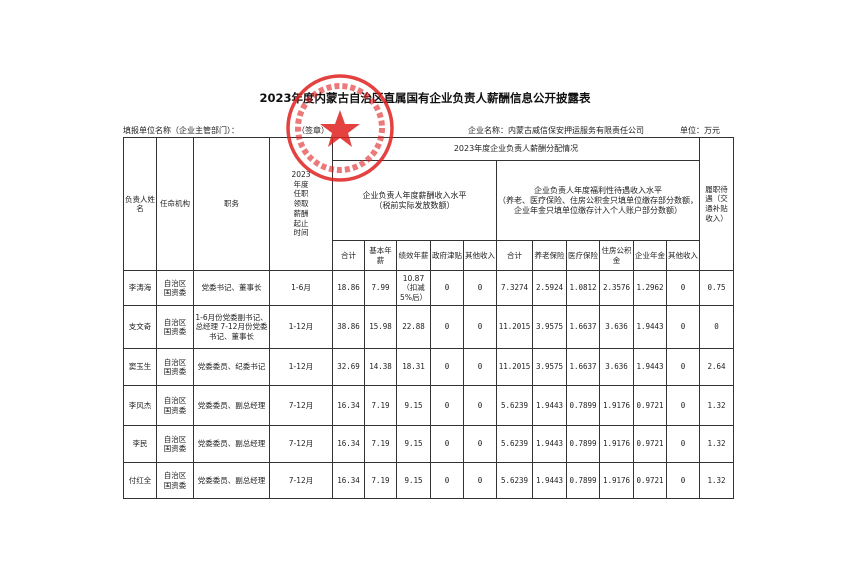  What do you see at coordinates (140, 288) in the screenshot?
I see `cell-name: 李涛海` at bounding box center [140, 288].